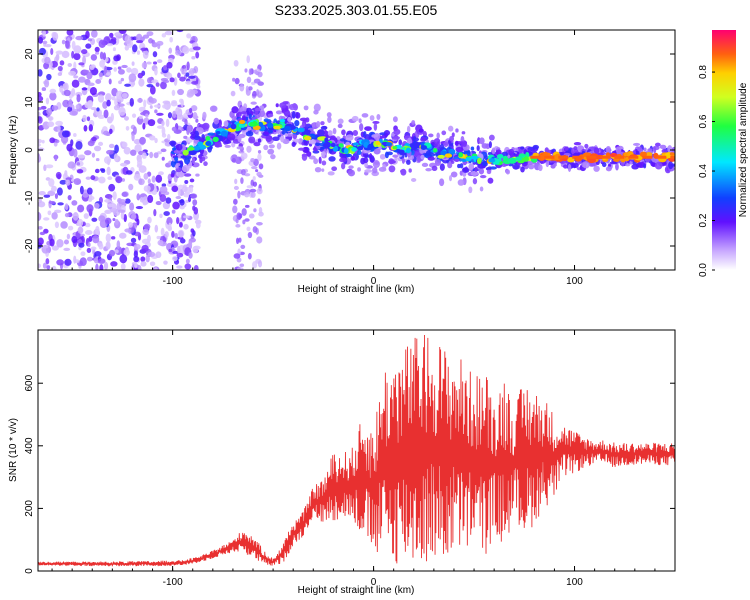 This screenshot has height=600, width=750. What do you see at coordinates (374, 582) in the screenshot?
I see `snr-xtick-label: 0` at bounding box center [374, 582].